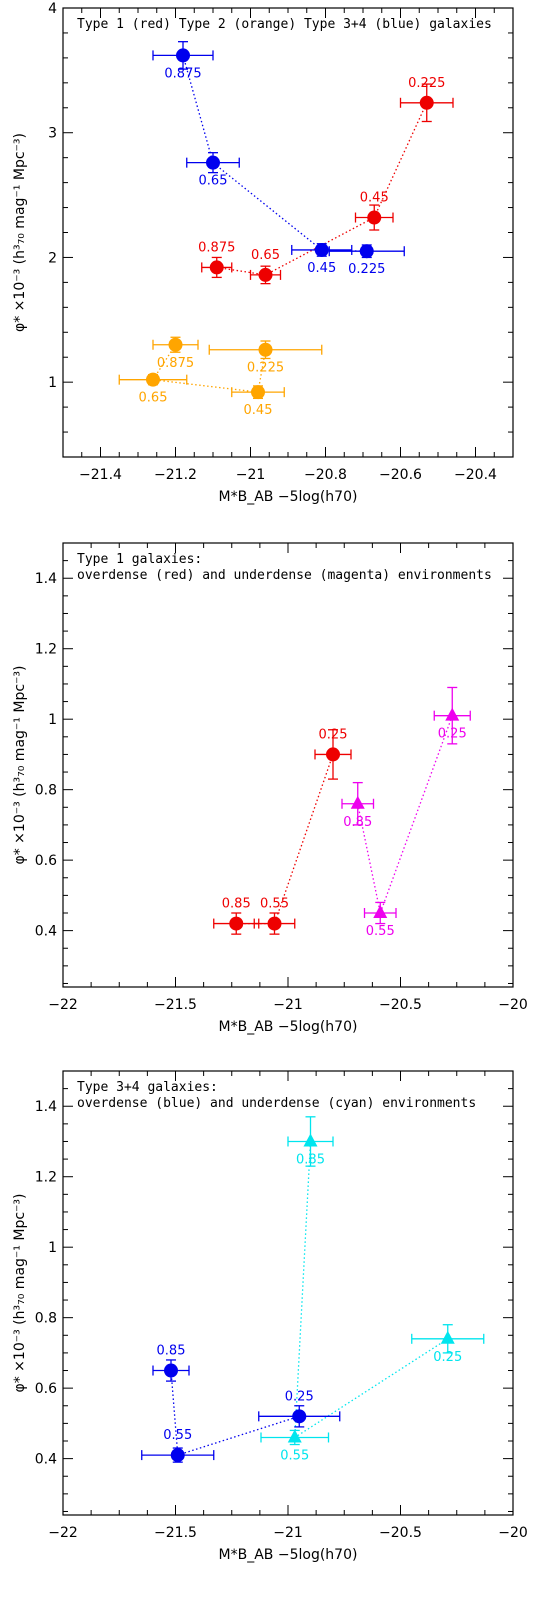  I want to click on y-tick-label: 3, so click(52, 134).